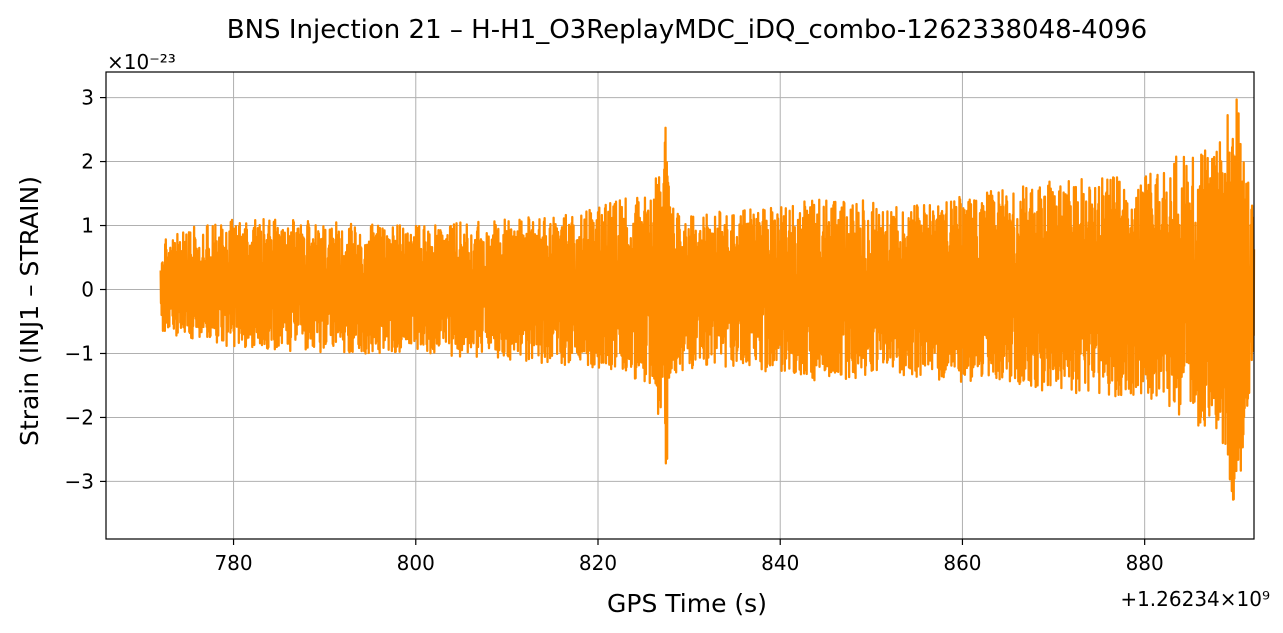 The width and height of the screenshot is (1283, 633). Describe the element at coordinates (780, 563) in the screenshot. I see `x-tick-label: 840` at that location.